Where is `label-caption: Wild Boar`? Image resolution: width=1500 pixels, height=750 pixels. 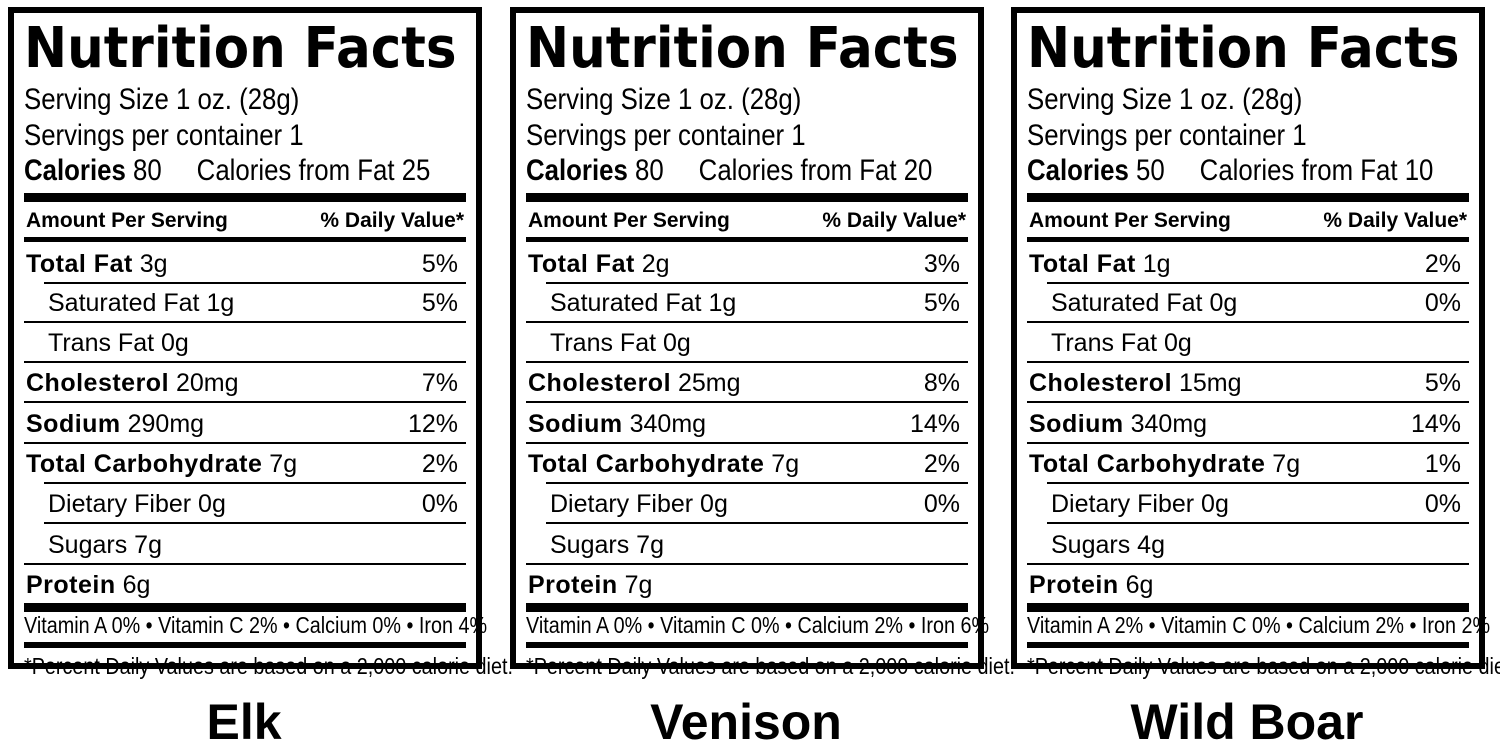
label-caption: Wild Boar is located at coordinates (1247, 722).